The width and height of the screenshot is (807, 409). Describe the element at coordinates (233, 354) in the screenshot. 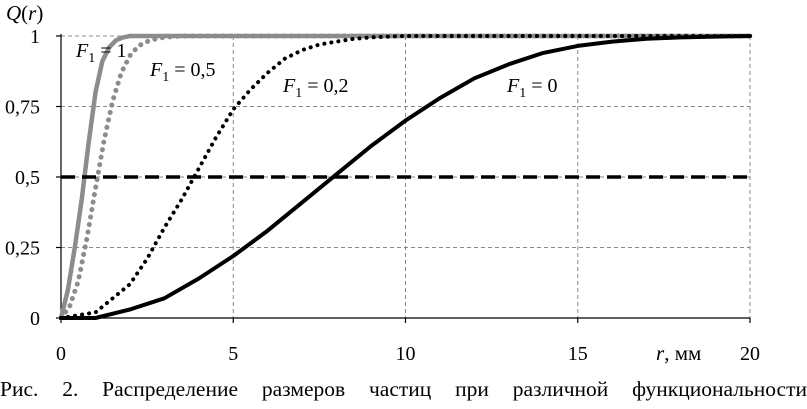

I see `x-tick-label: 5` at that location.